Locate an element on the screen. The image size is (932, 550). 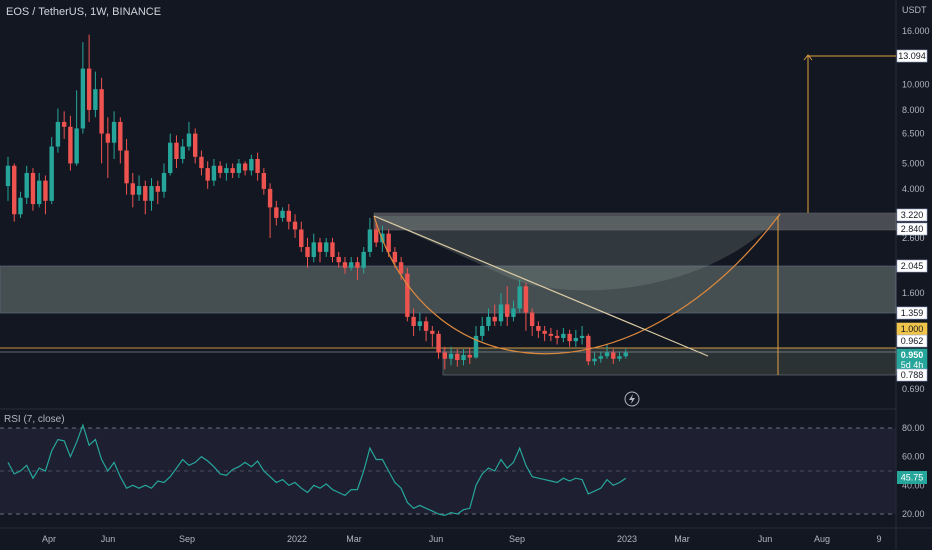
rsi-line is located at coordinates (317, 470).